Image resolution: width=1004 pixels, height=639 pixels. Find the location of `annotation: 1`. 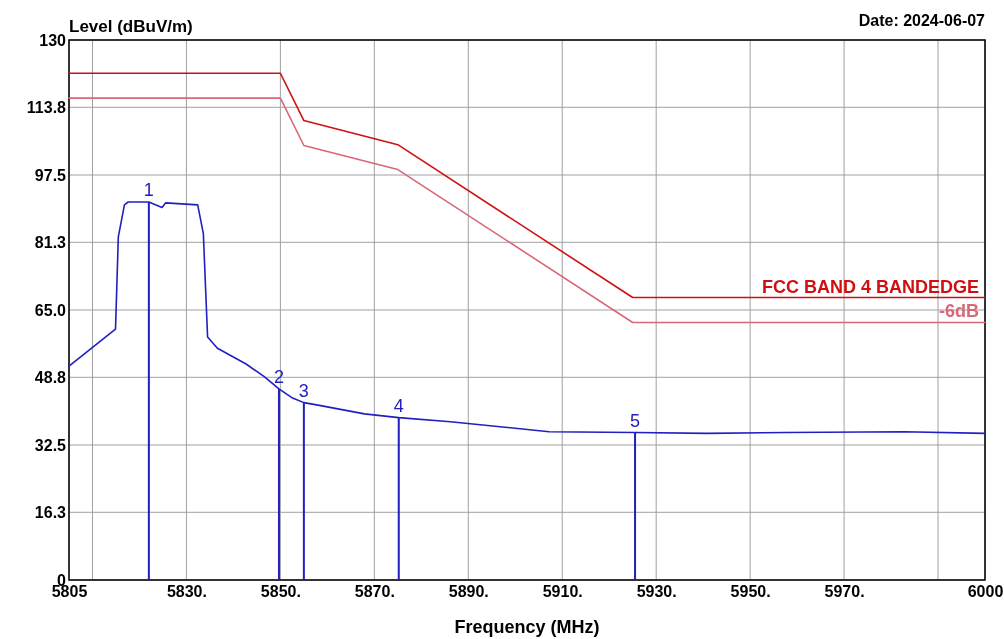

annotation: 1 is located at coordinates (148, 190).